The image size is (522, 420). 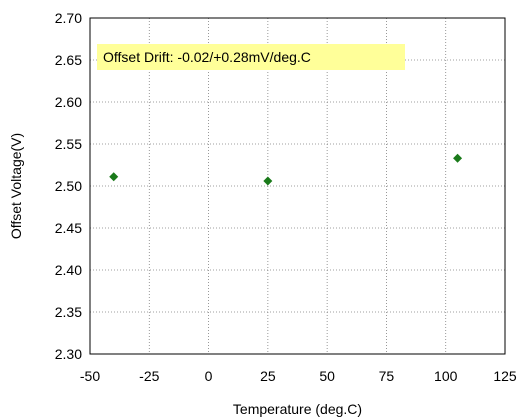 What do you see at coordinates (90, 376) in the screenshot?
I see `x-tick-label: -50` at bounding box center [90, 376].